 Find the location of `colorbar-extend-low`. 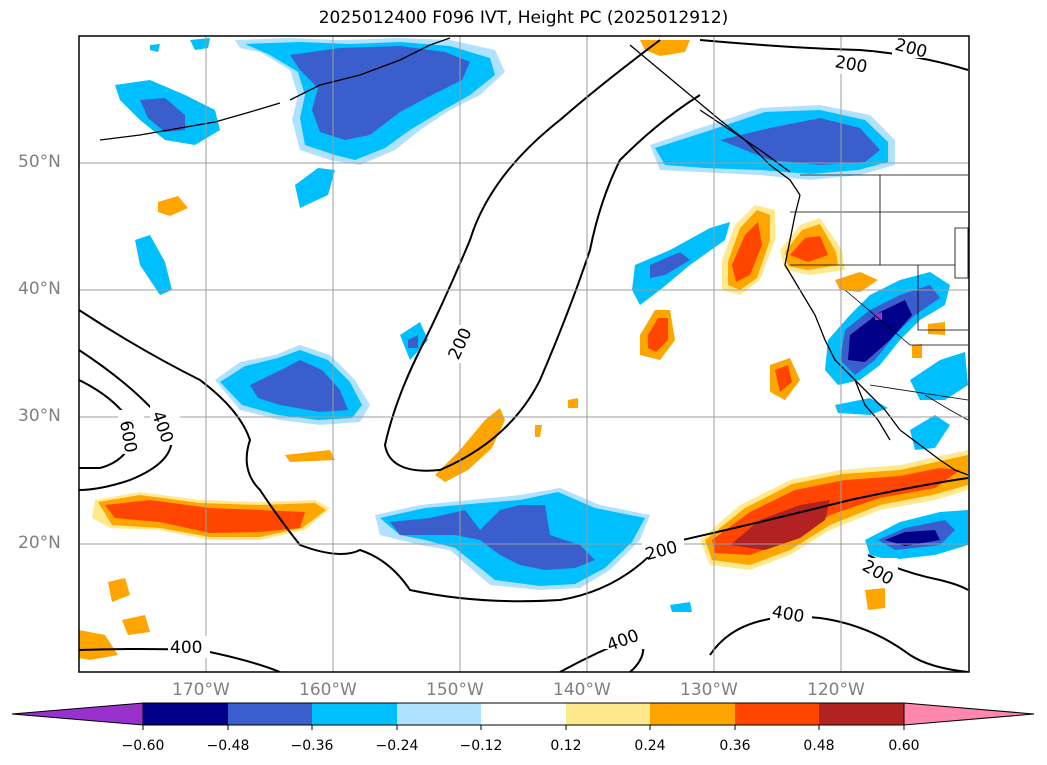

colorbar-extend-low is located at coordinates (77, 714).